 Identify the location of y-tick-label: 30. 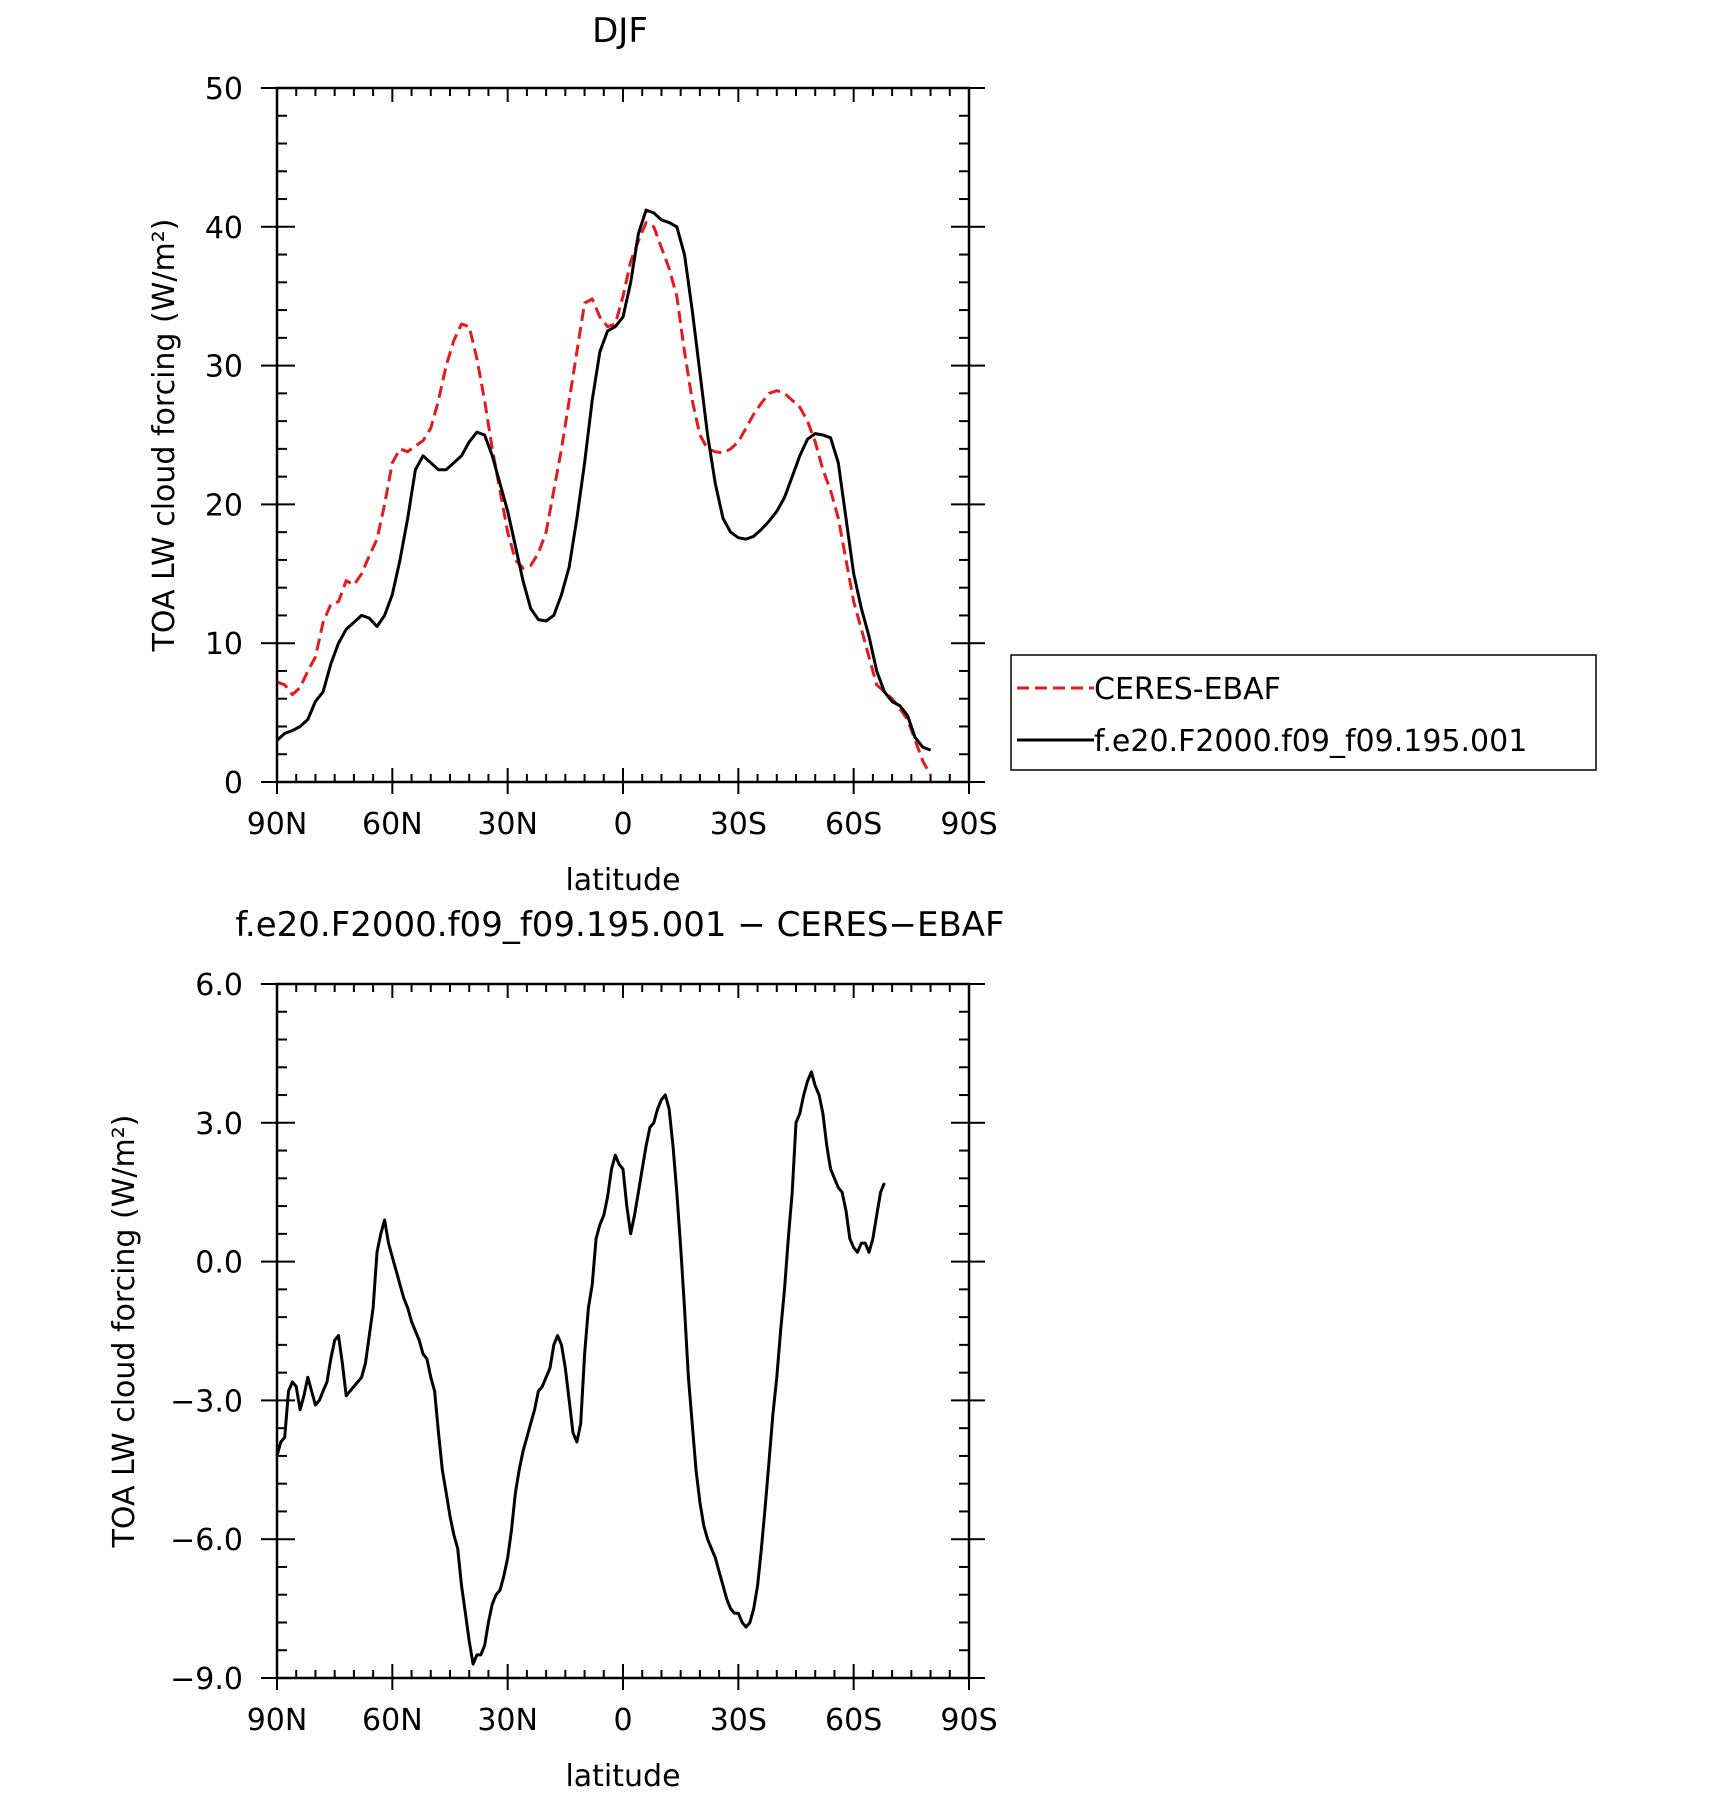
(224, 367).